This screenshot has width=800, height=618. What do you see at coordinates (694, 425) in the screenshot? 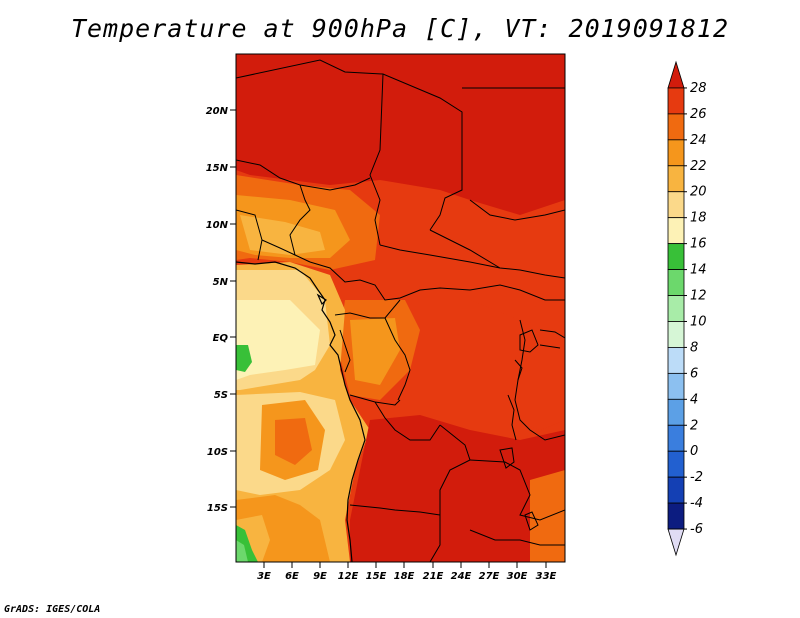
I see `colorbar-label: 2` at bounding box center [694, 425].